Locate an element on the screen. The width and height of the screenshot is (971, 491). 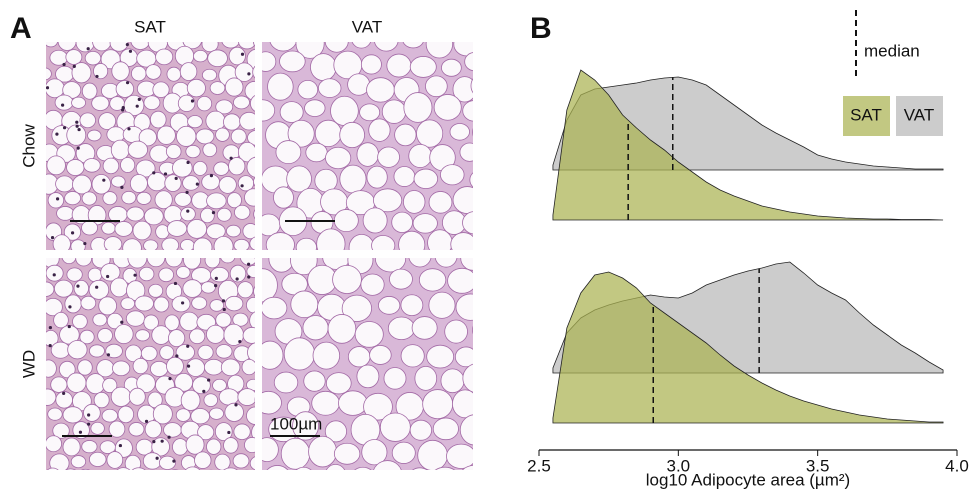
scale-bar-label: 100µm is located at coordinates (296, 423).